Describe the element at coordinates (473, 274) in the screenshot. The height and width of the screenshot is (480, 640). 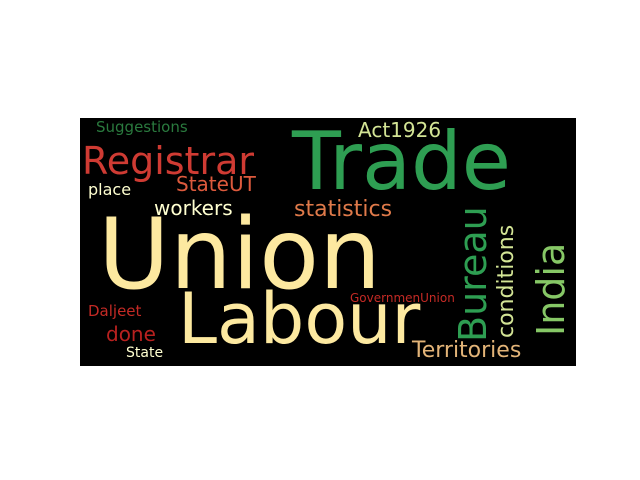
I see `word-bureau: Bureau` at that location.